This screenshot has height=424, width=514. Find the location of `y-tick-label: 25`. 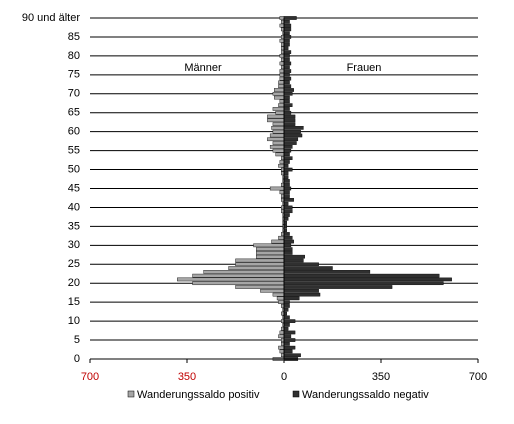

y-tick-label: 25 is located at coordinates (74, 264).